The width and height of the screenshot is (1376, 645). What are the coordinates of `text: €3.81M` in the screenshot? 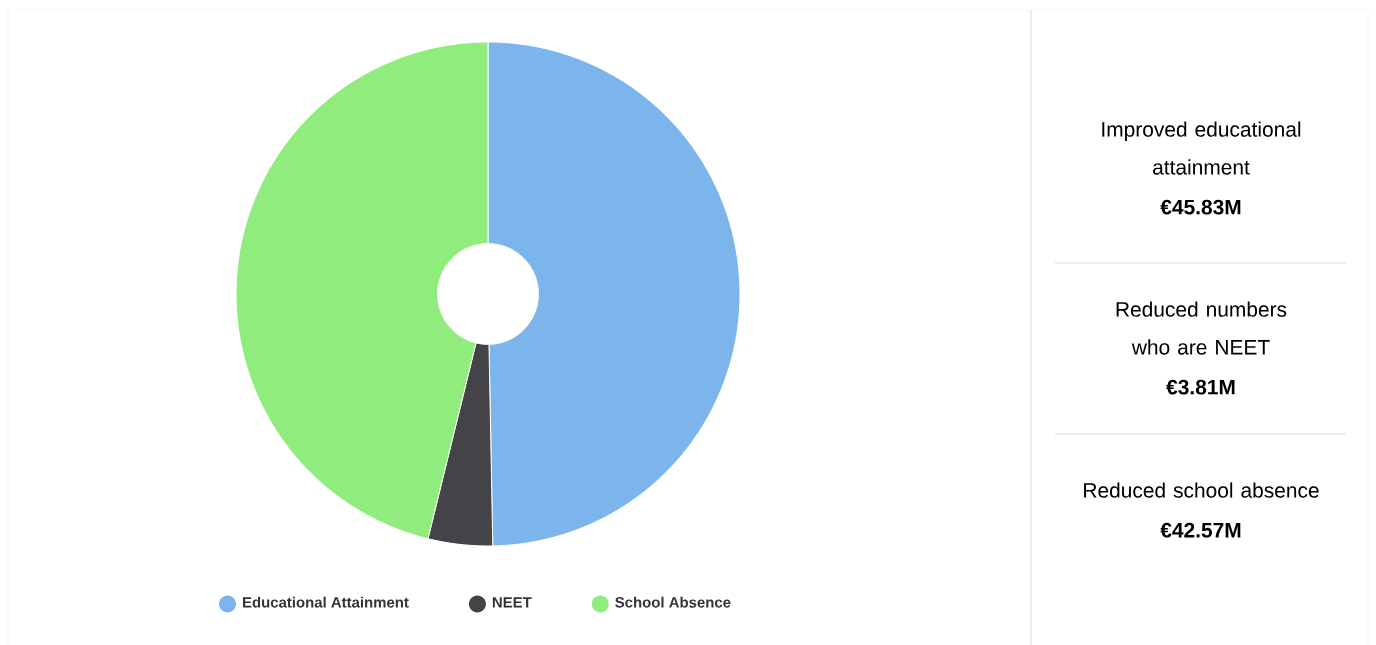 It's located at (1200, 387).